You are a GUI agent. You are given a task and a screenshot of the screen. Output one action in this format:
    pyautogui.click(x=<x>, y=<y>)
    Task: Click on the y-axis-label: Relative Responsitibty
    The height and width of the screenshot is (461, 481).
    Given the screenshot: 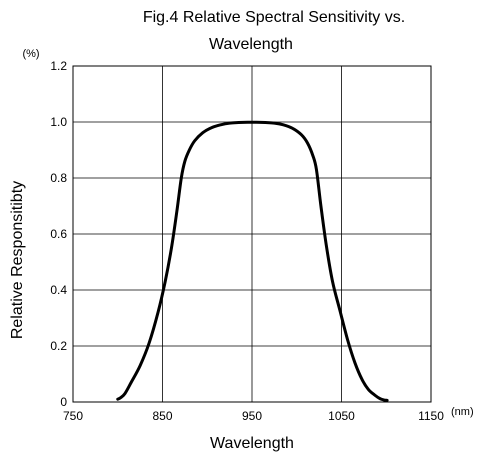 What is the action you would take?
    pyautogui.click(x=17, y=260)
    